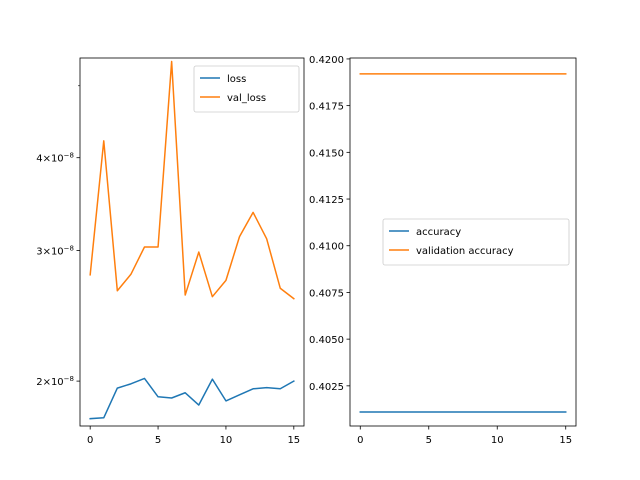  I want to click on series-line-loss, so click(192, 398).